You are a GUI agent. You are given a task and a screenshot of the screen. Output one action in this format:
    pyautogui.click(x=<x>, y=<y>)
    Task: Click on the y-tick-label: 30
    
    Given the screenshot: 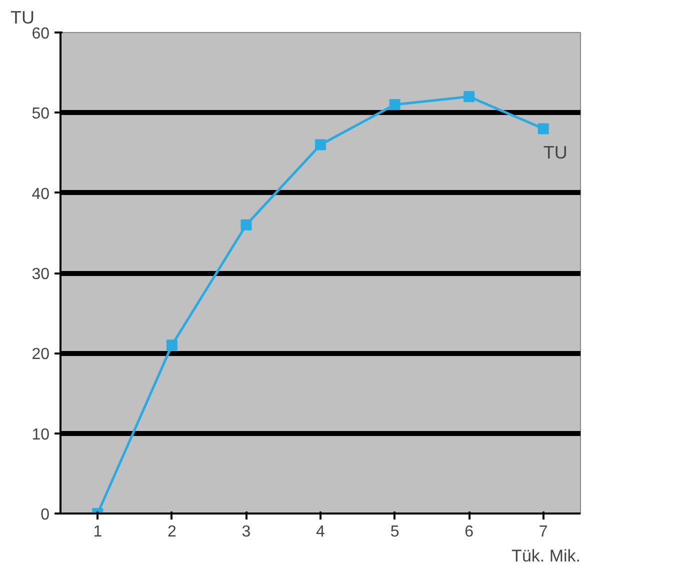 What is the action you would take?
    pyautogui.click(x=41, y=274)
    